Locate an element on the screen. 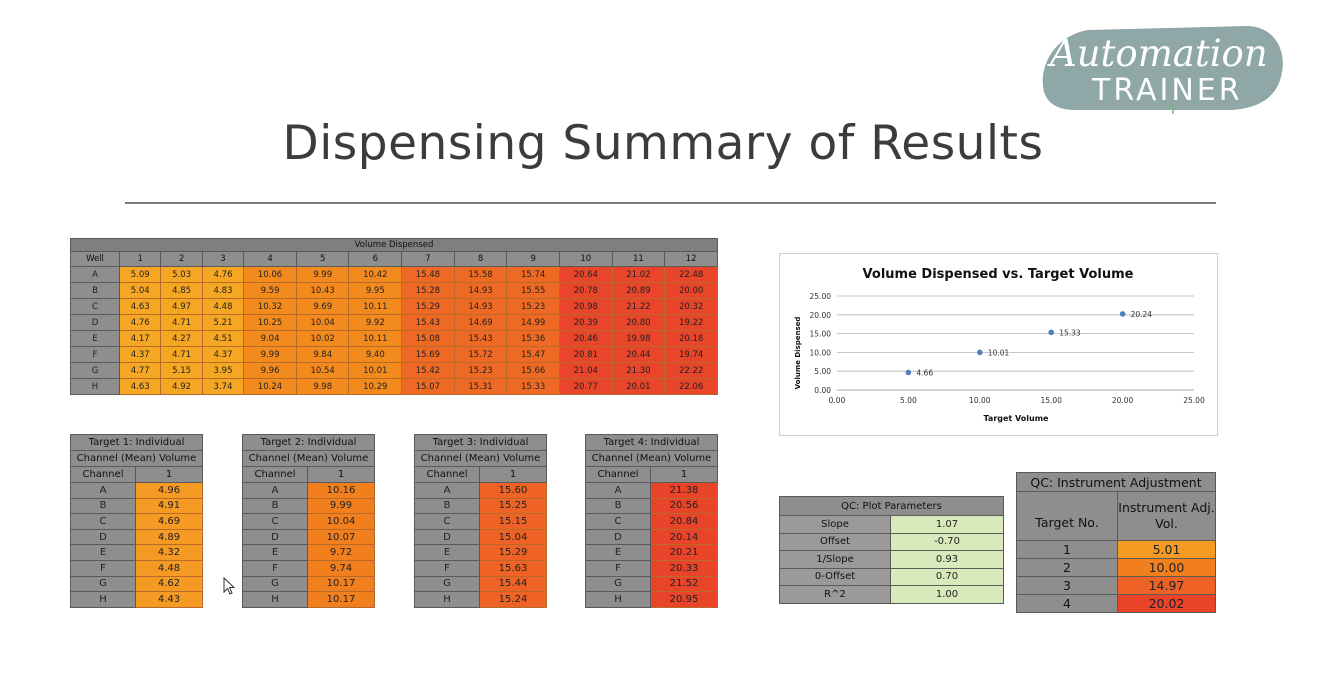 Image resolution: width=1326 pixels, height=692 pixels. channel-value: 4.62 is located at coordinates (169, 584).